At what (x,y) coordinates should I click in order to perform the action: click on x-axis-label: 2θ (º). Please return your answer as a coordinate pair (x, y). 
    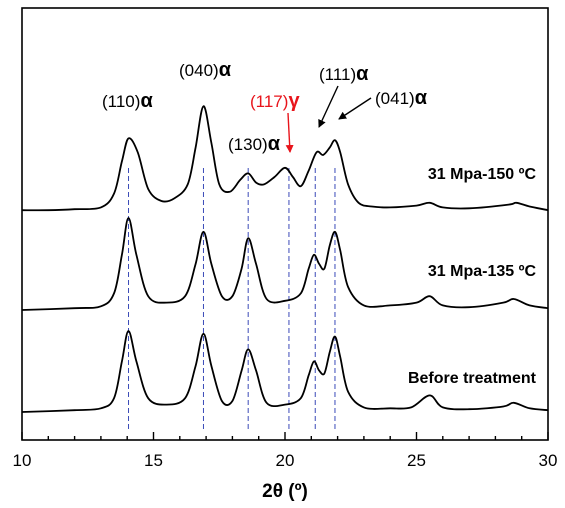
    Looking at the image, I should click on (285, 491).